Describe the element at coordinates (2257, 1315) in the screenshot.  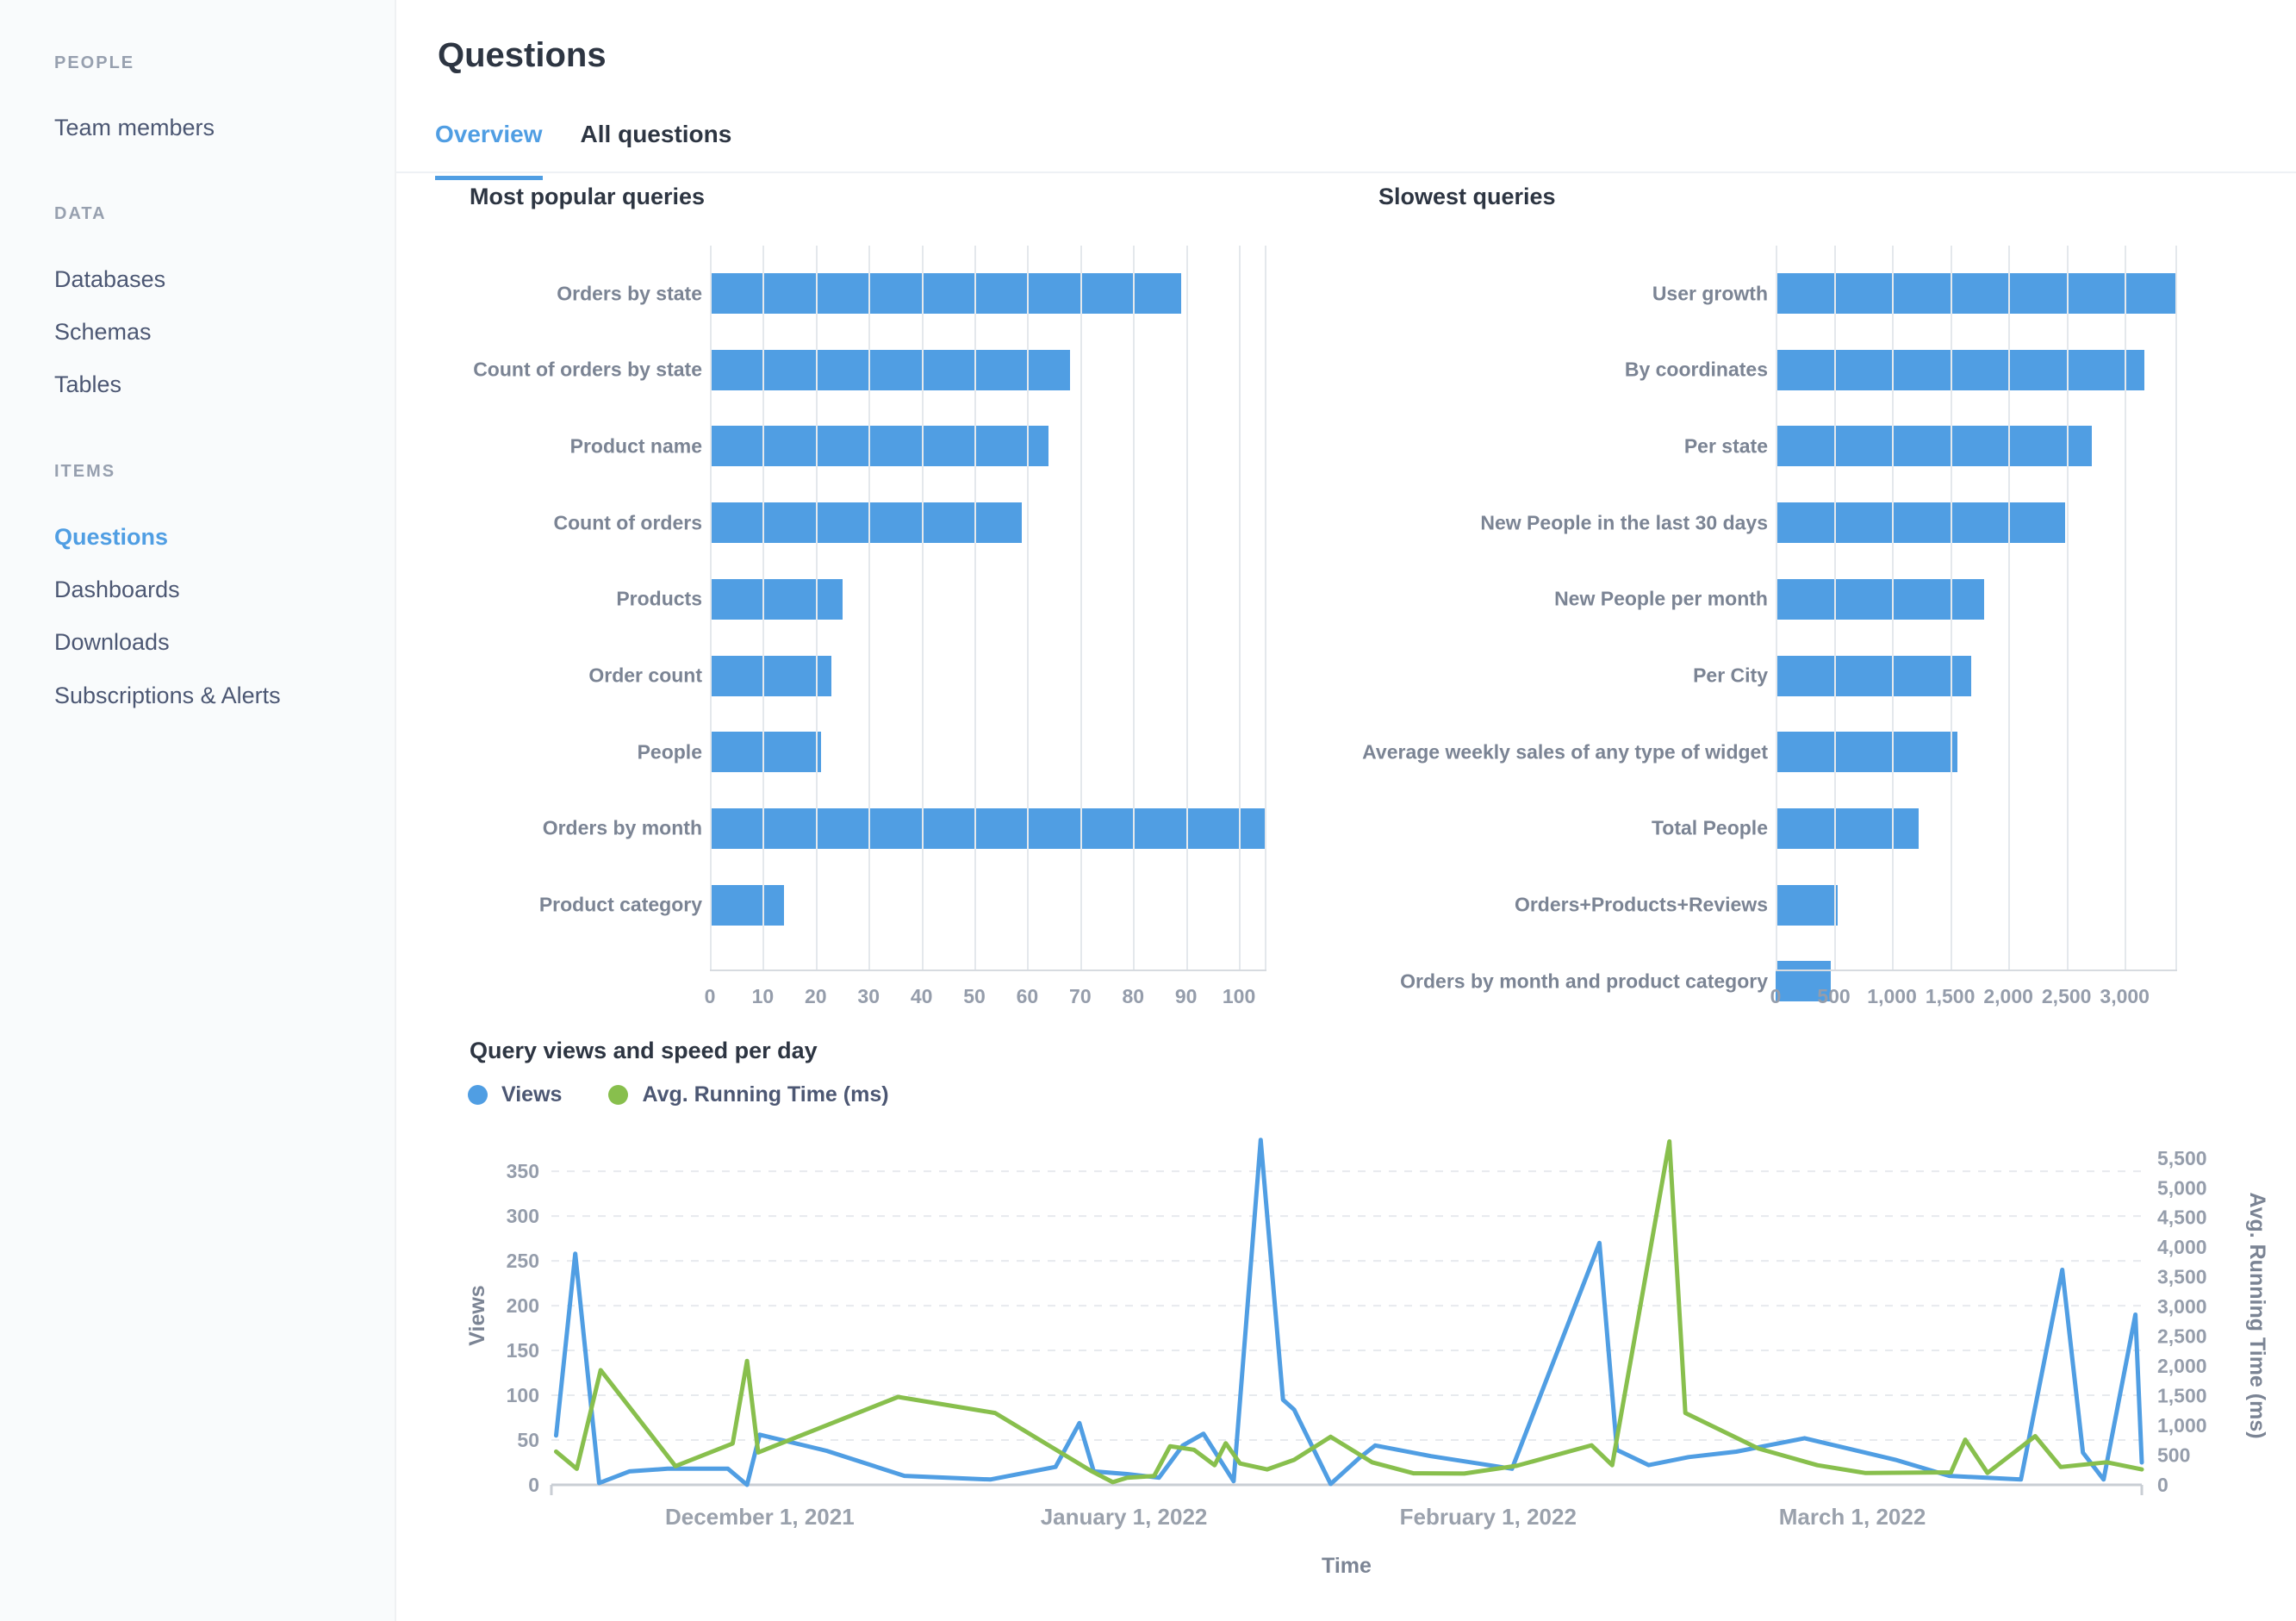
I see `y-right-axis-title: Avg. Running Time (ms)` at that location.